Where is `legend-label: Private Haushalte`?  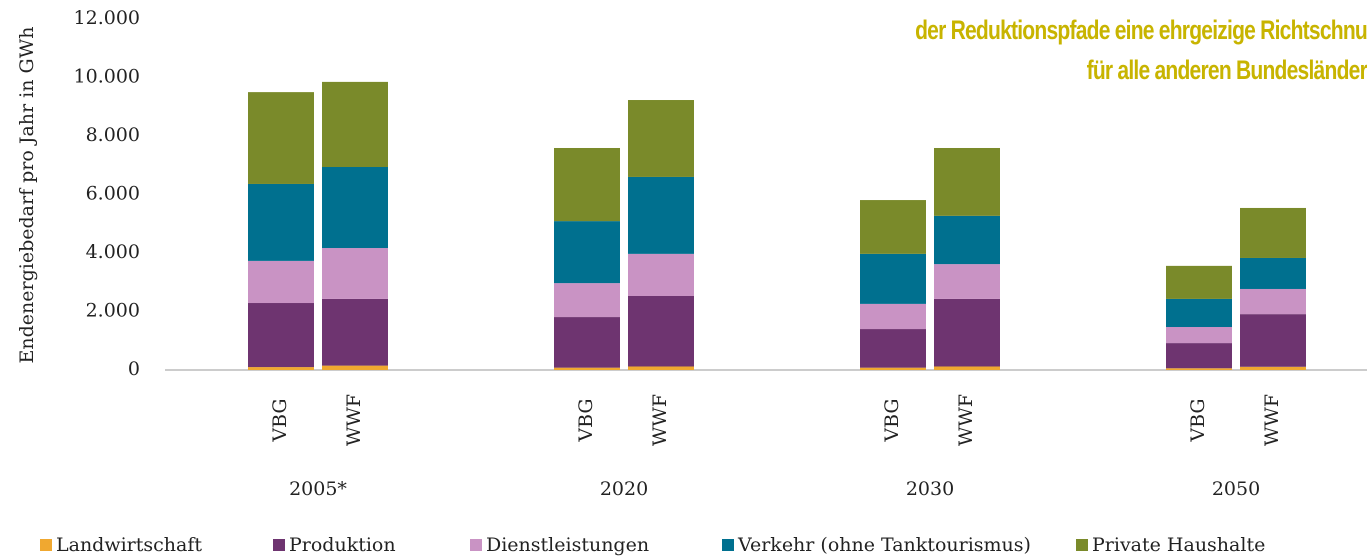
legend-label: Private Haushalte is located at coordinates (1178, 545).